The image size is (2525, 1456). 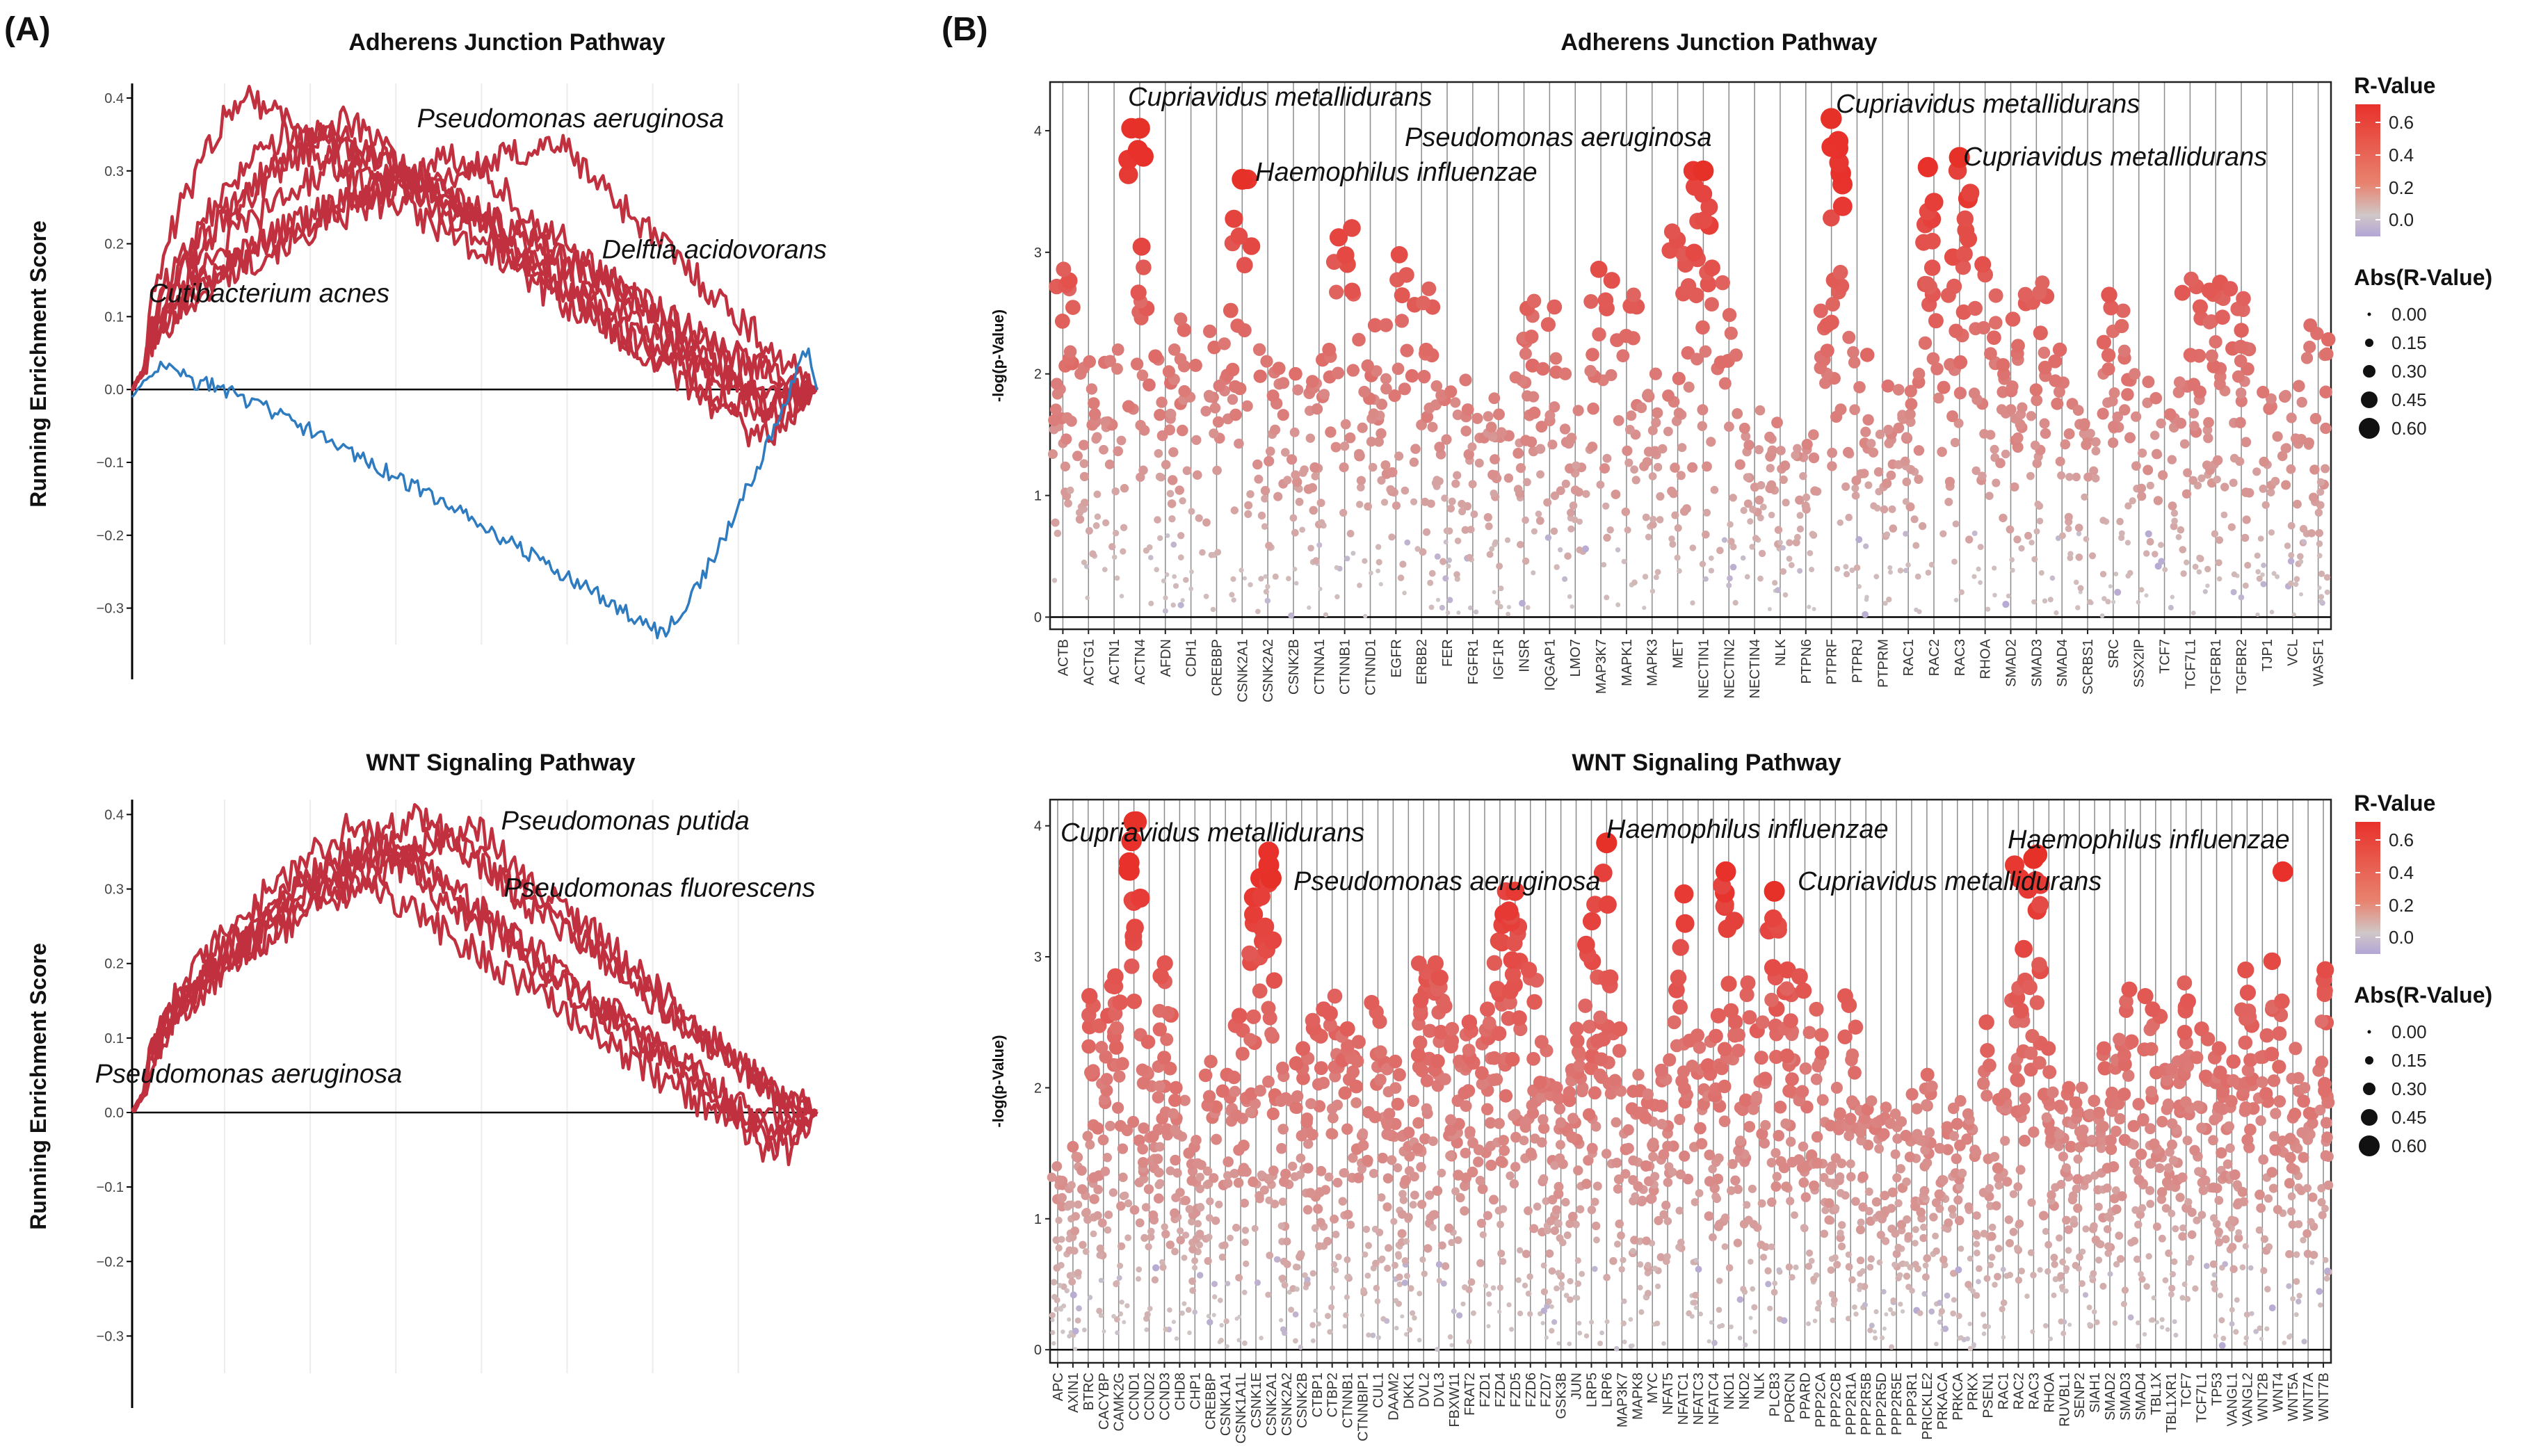 I want to click on x-tick-label: TJP1, so click(x=2267, y=655).